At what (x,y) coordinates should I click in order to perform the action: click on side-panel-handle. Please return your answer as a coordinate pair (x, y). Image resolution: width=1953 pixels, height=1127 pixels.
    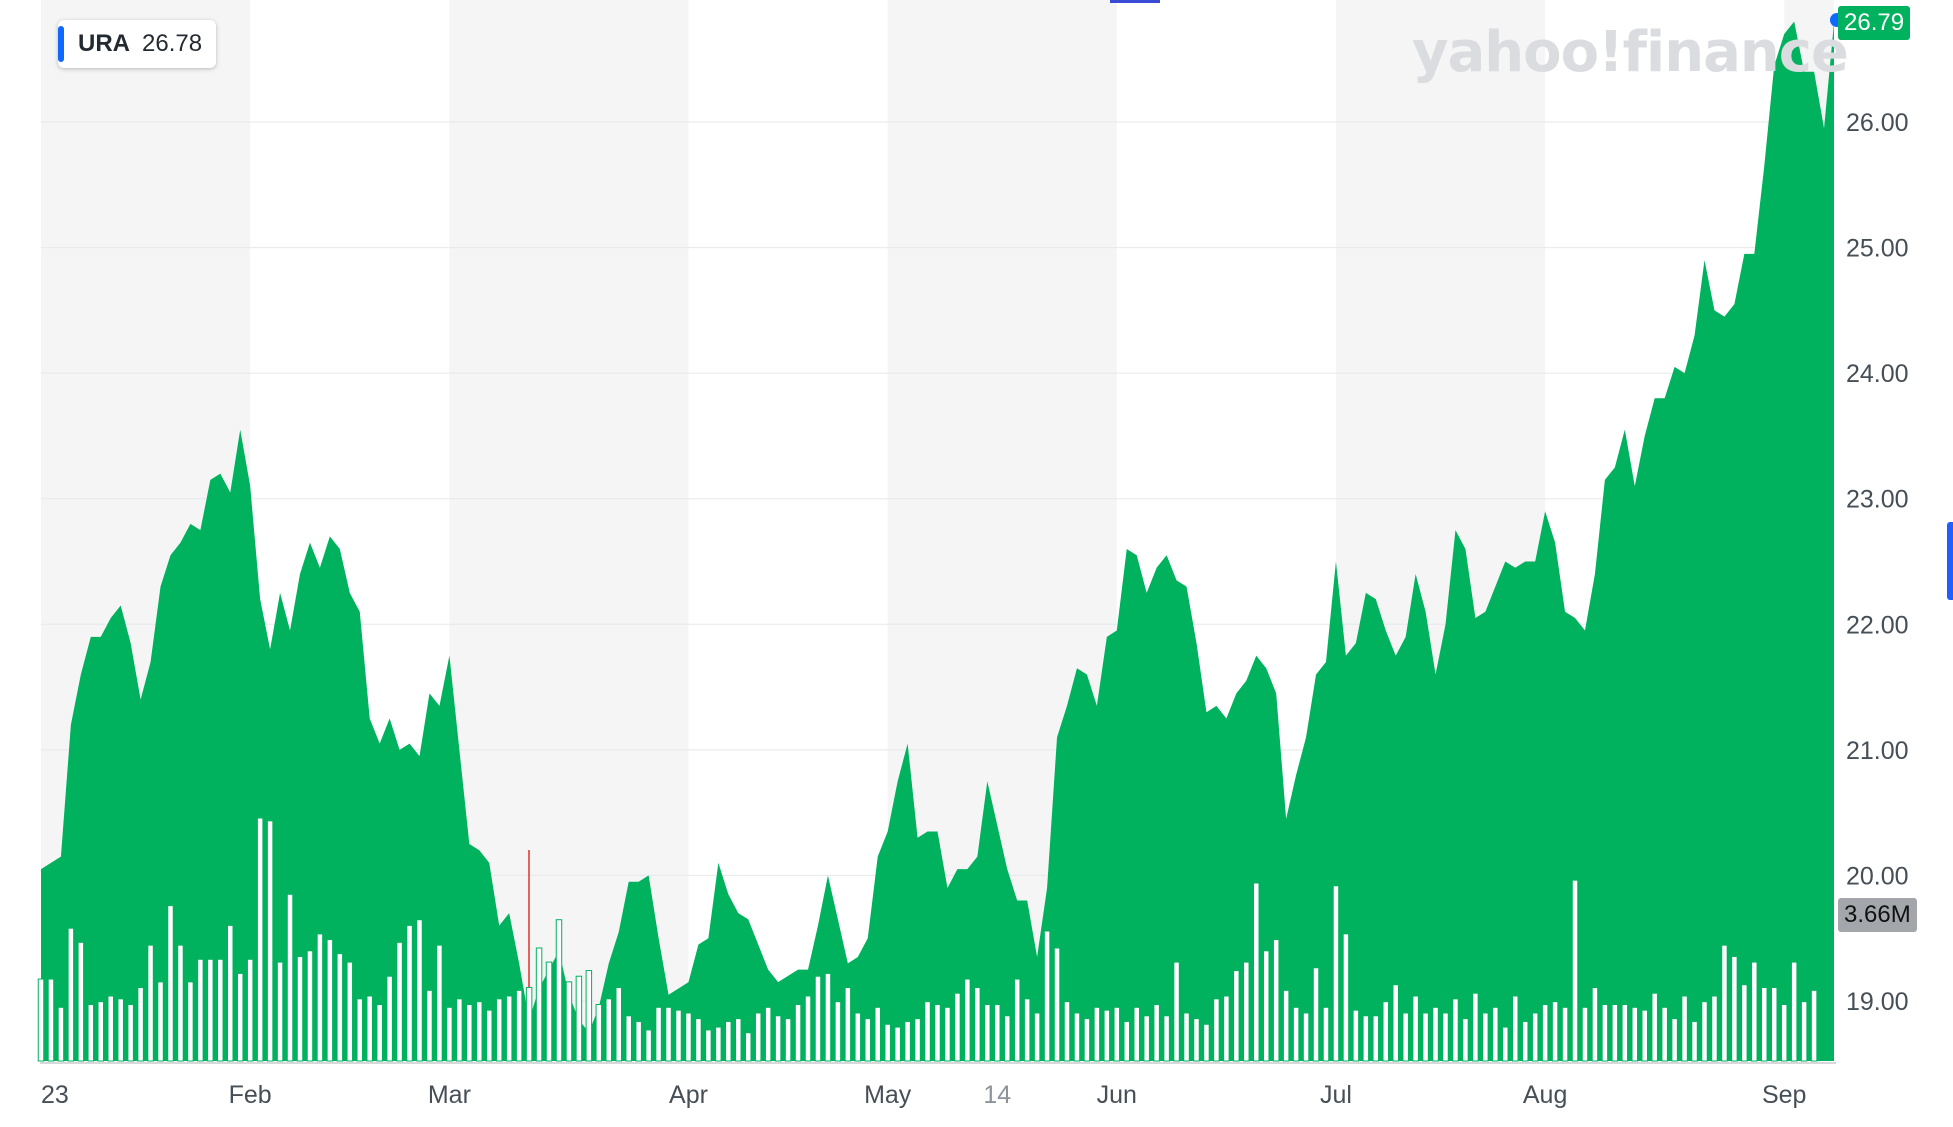
    Looking at the image, I should click on (1950, 561).